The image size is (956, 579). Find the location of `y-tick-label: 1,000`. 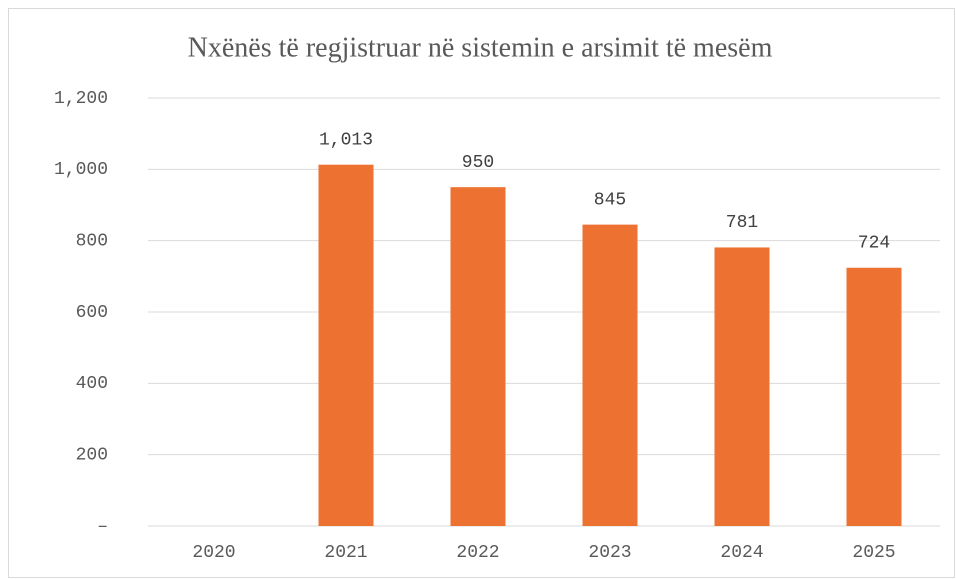

y-tick-label: 1,000 is located at coordinates (81, 170).